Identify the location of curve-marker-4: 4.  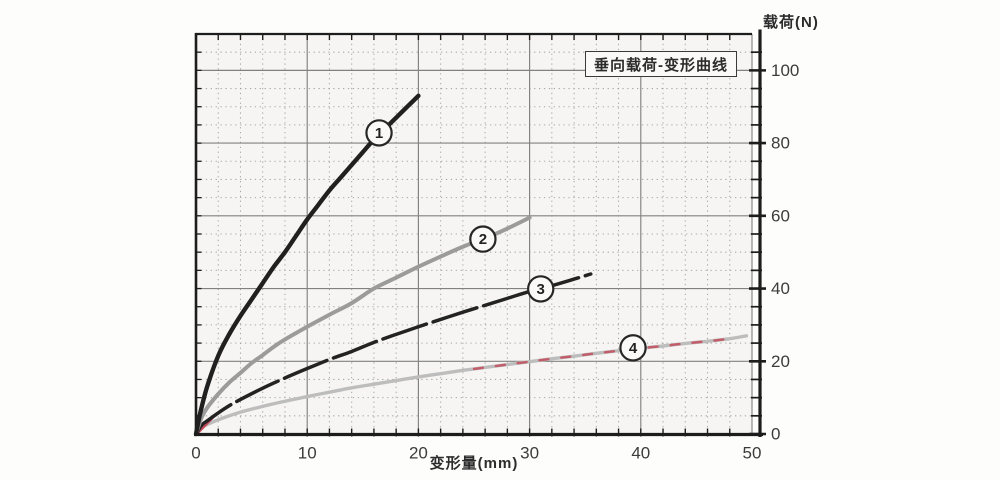
(633, 348).